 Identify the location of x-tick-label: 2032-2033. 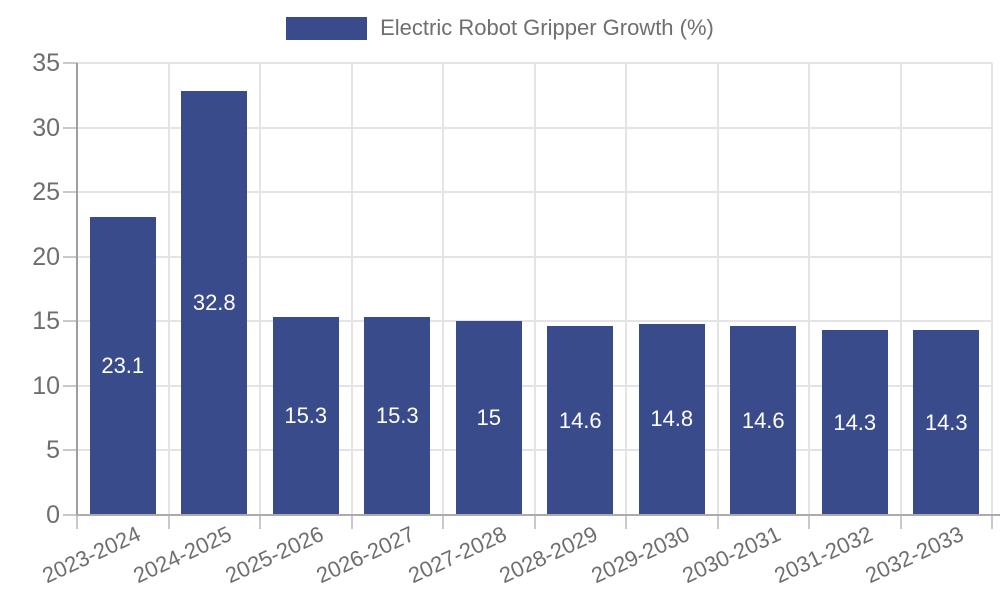
(914, 555).